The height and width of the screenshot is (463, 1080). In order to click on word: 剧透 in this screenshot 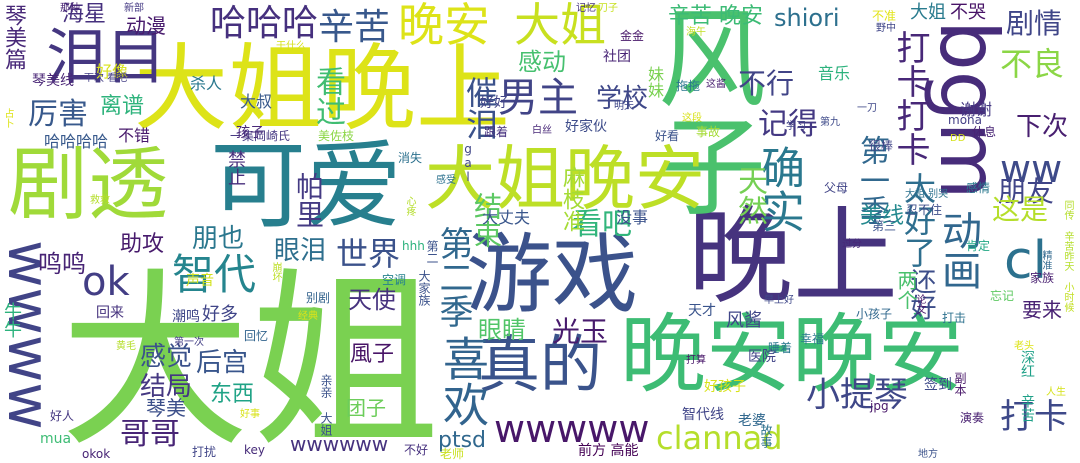, I will do `click(88, 184)`.